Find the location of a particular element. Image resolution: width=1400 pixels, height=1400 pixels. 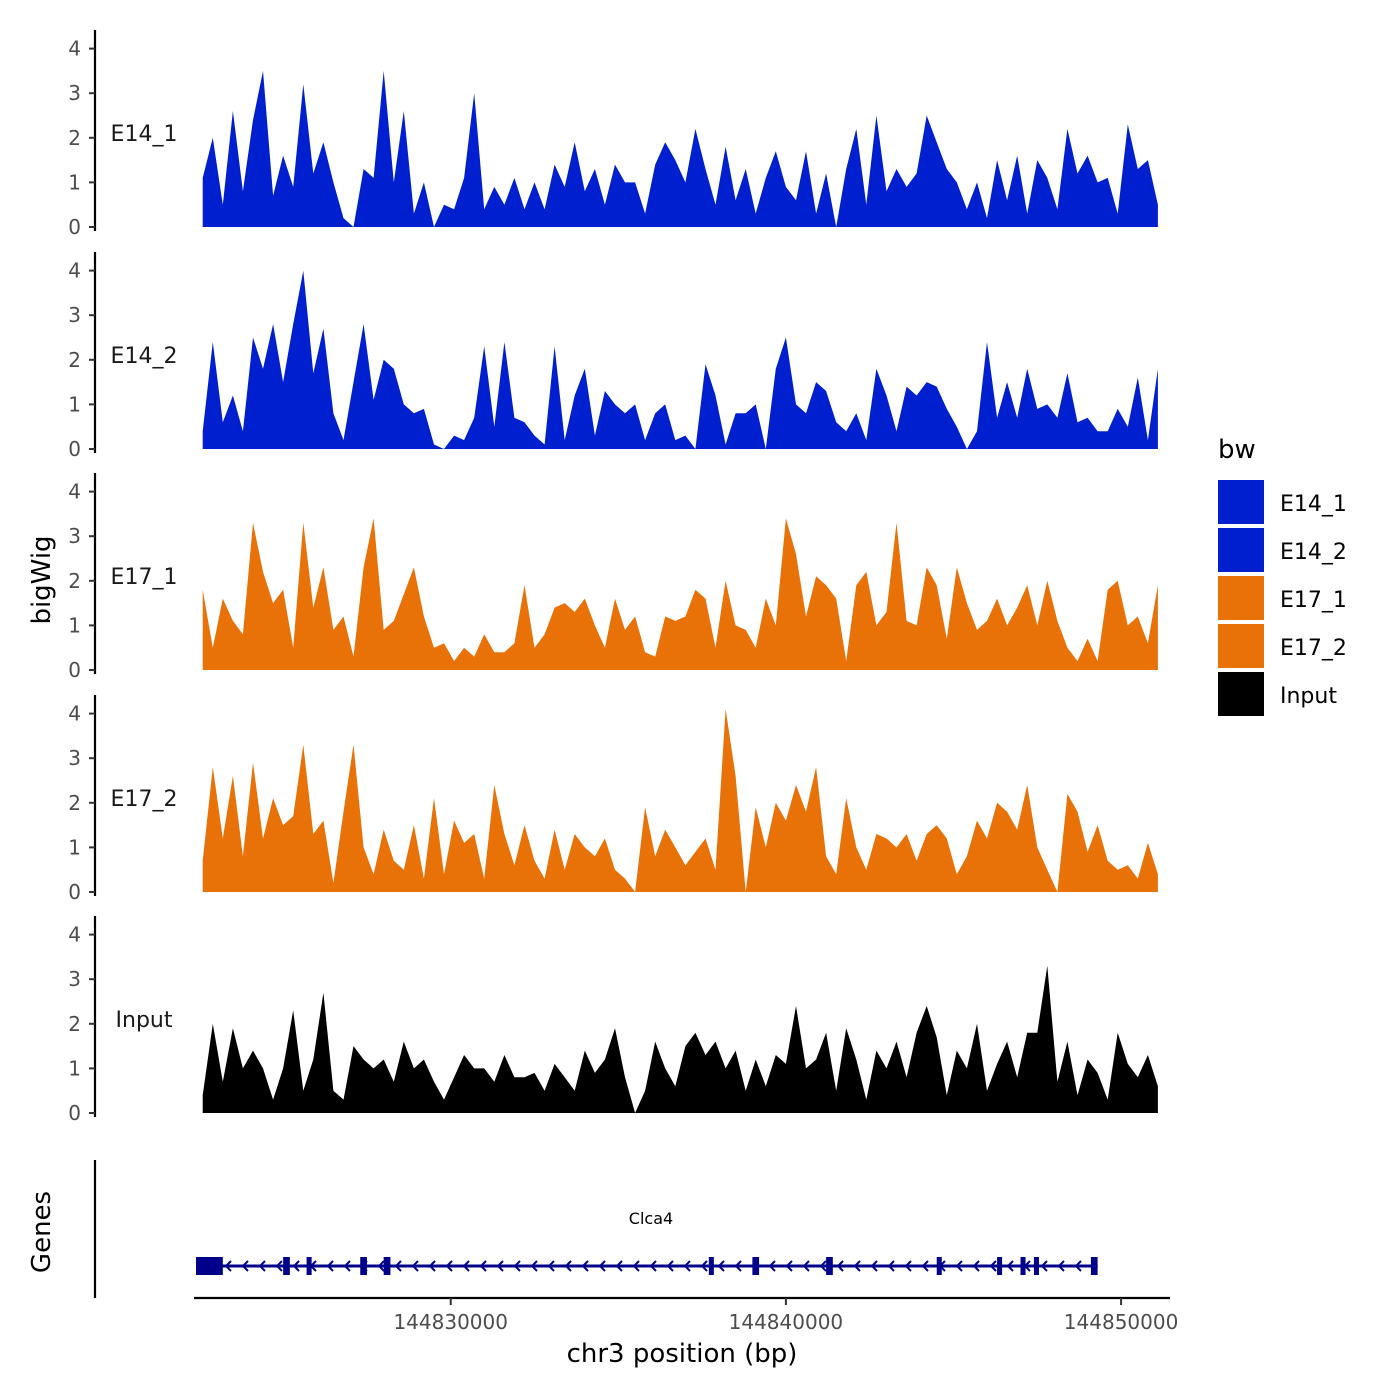

track-E17_2: 0 1 2 3 4 E17_2 is located at coordinates (613, 799).